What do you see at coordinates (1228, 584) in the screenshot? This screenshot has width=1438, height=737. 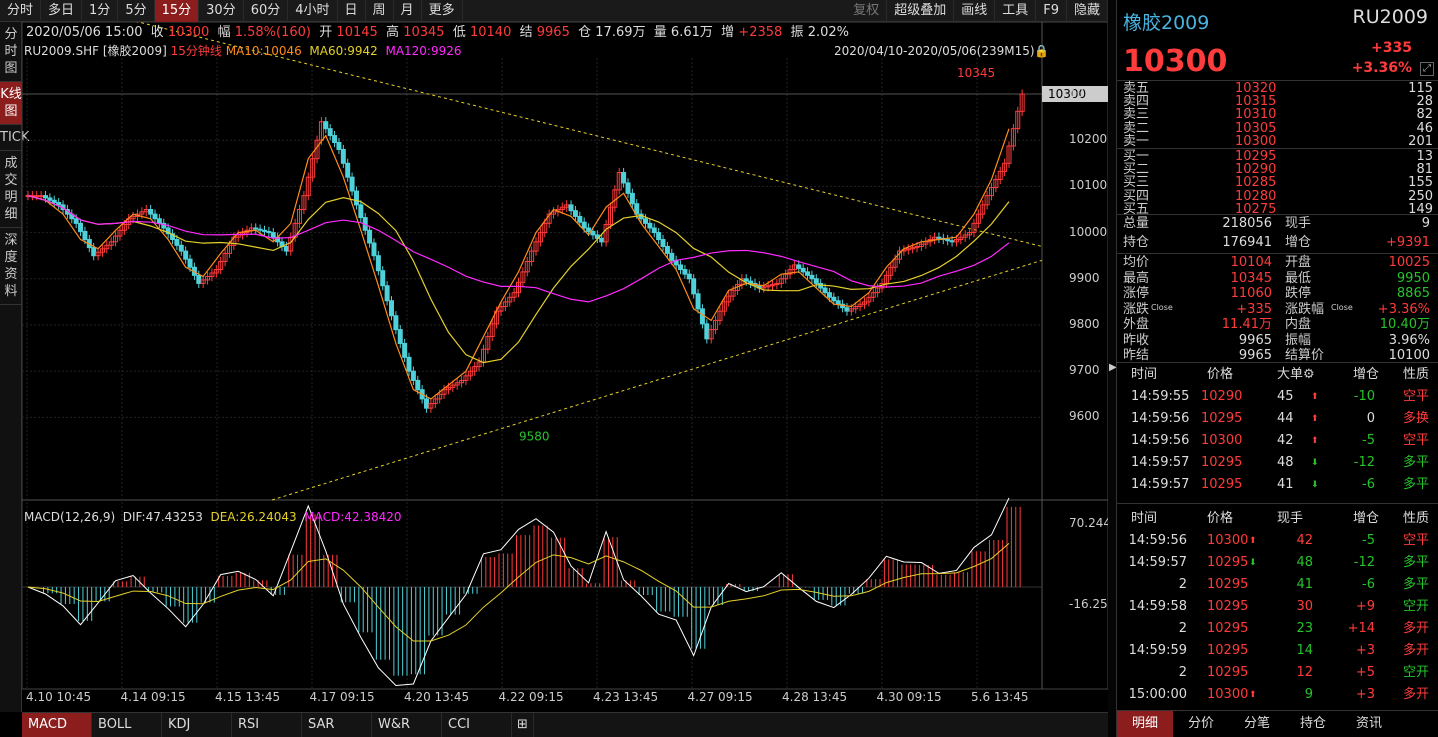 I see `cell-price: 10295` at bounding box center [1228, 584].